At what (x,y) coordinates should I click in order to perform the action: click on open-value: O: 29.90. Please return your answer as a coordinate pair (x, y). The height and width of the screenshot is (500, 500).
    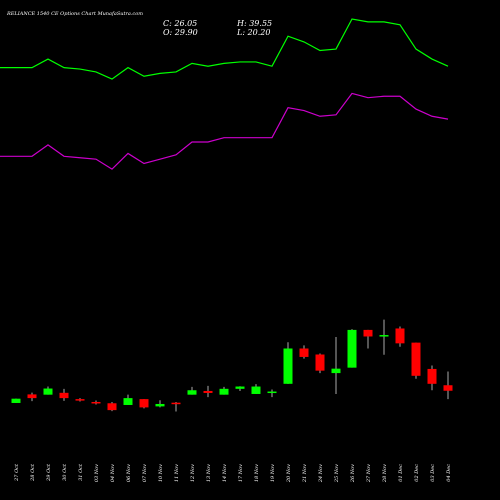
    Looking at the image, I should click on (180, 32).